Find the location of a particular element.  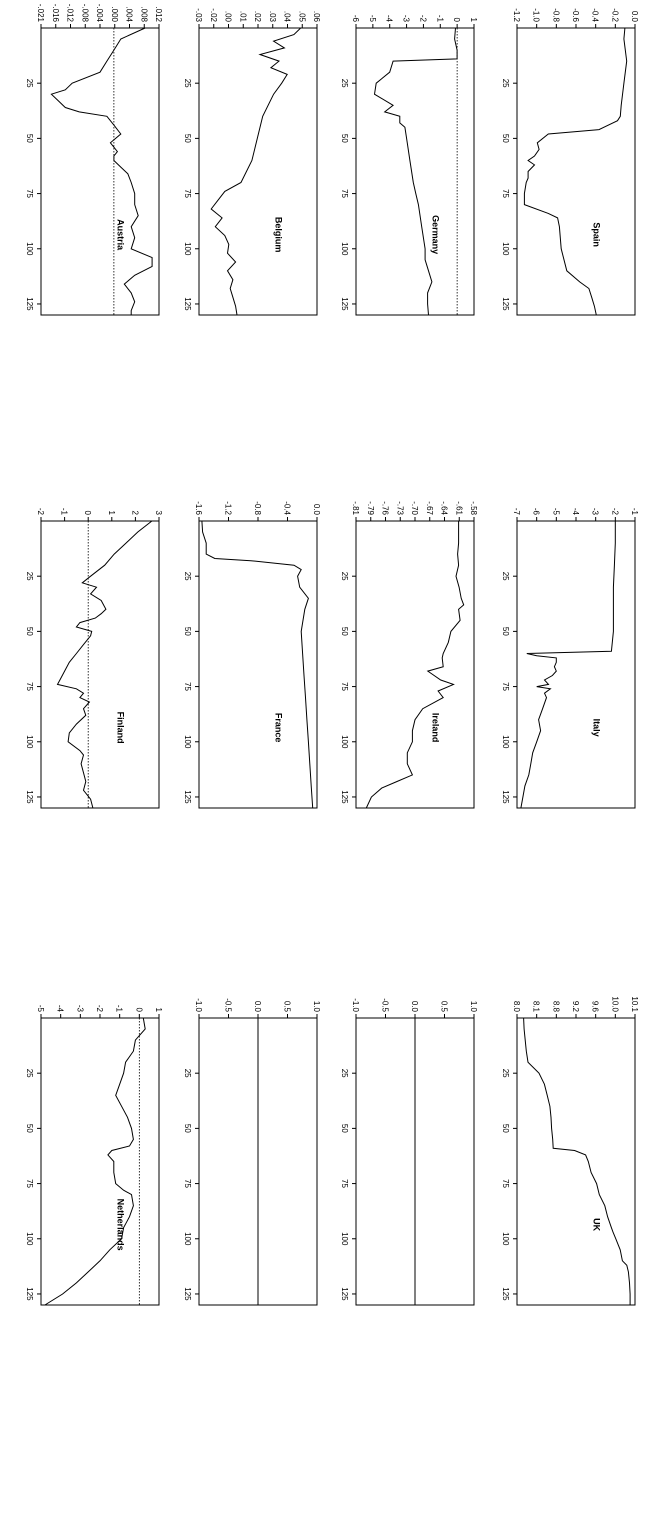

panel-title: Finland is located at coordinates (121, 728).